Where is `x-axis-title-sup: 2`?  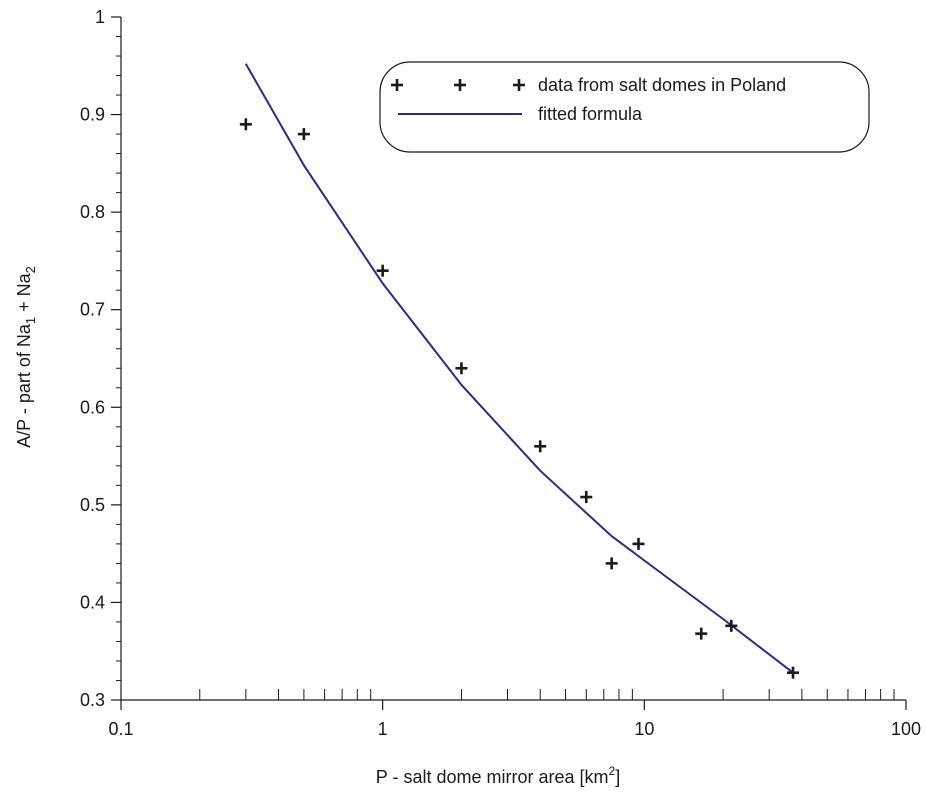
x-axis-title-sup: 2 is located at coordinates (612, 771).